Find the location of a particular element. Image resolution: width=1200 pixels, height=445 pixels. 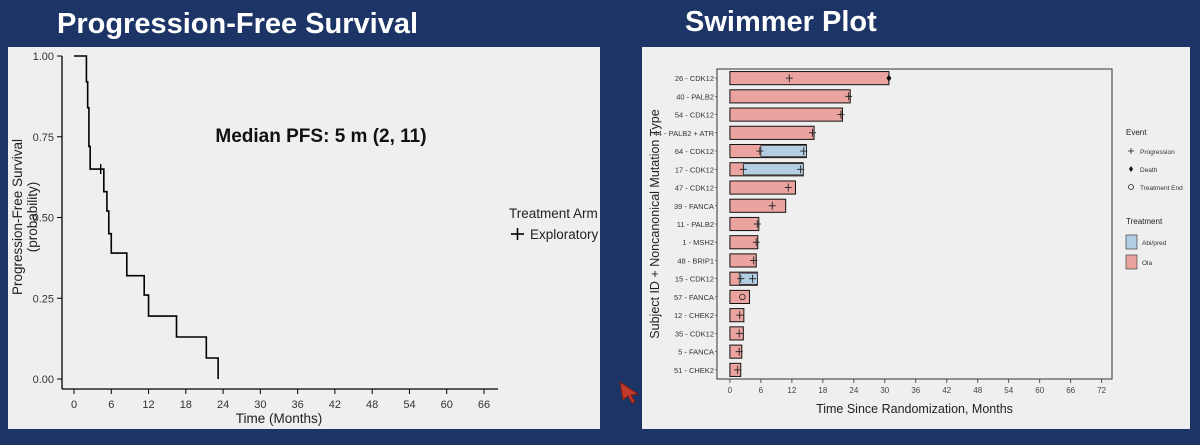

km-y-tick-label: 0.50 is located at coordinates (43, 219).